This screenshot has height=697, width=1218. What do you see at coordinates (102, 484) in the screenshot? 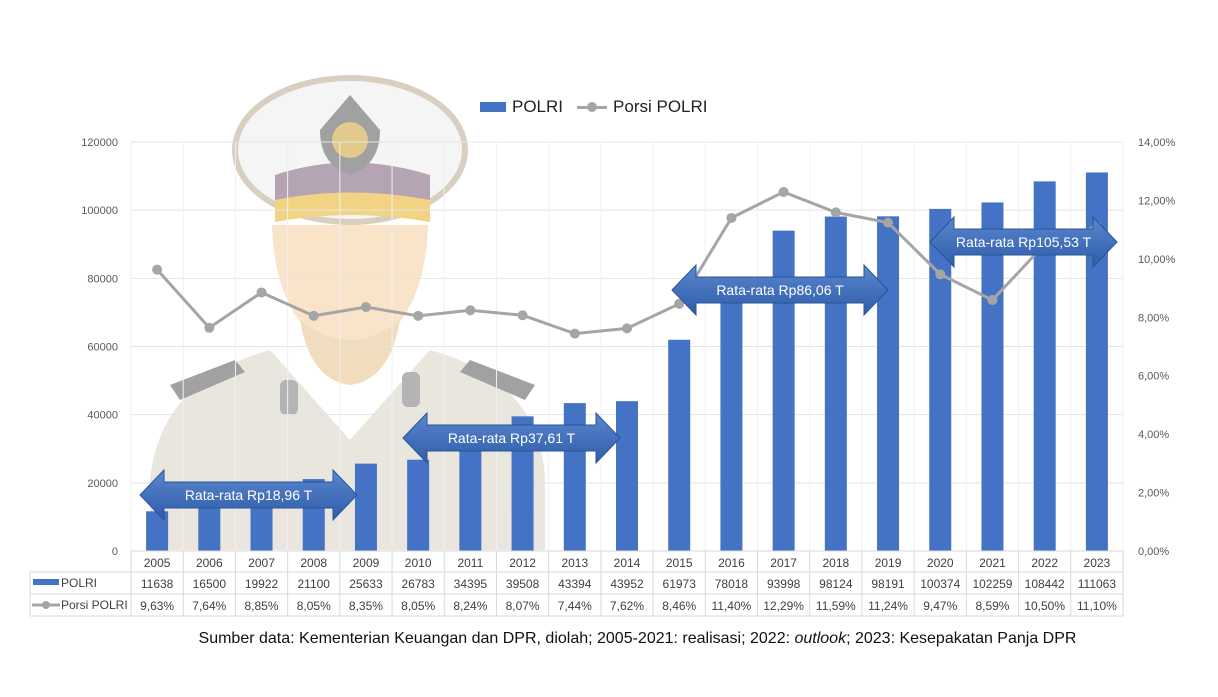
I see `left-axis-tick-label: 20000` at bounding box center [102, 484].